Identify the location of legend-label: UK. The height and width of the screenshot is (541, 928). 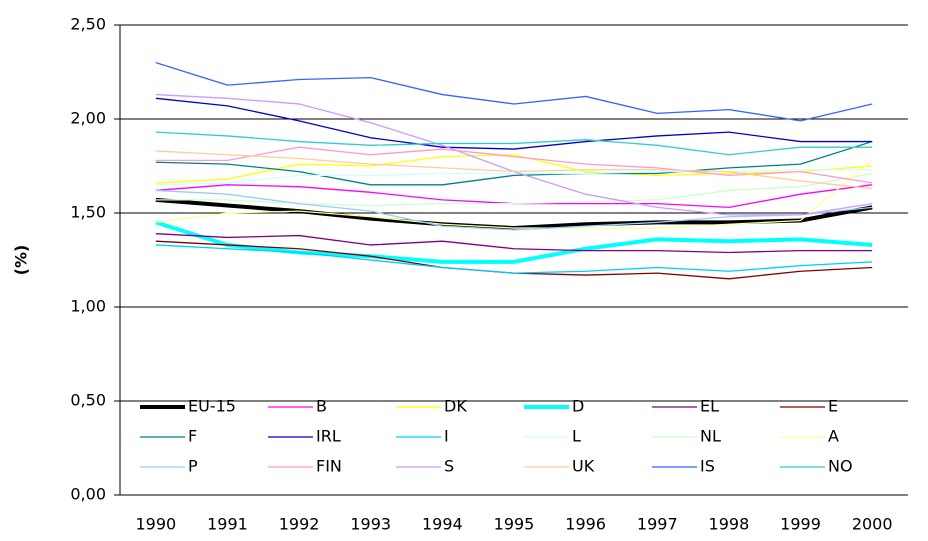
(583, 466).